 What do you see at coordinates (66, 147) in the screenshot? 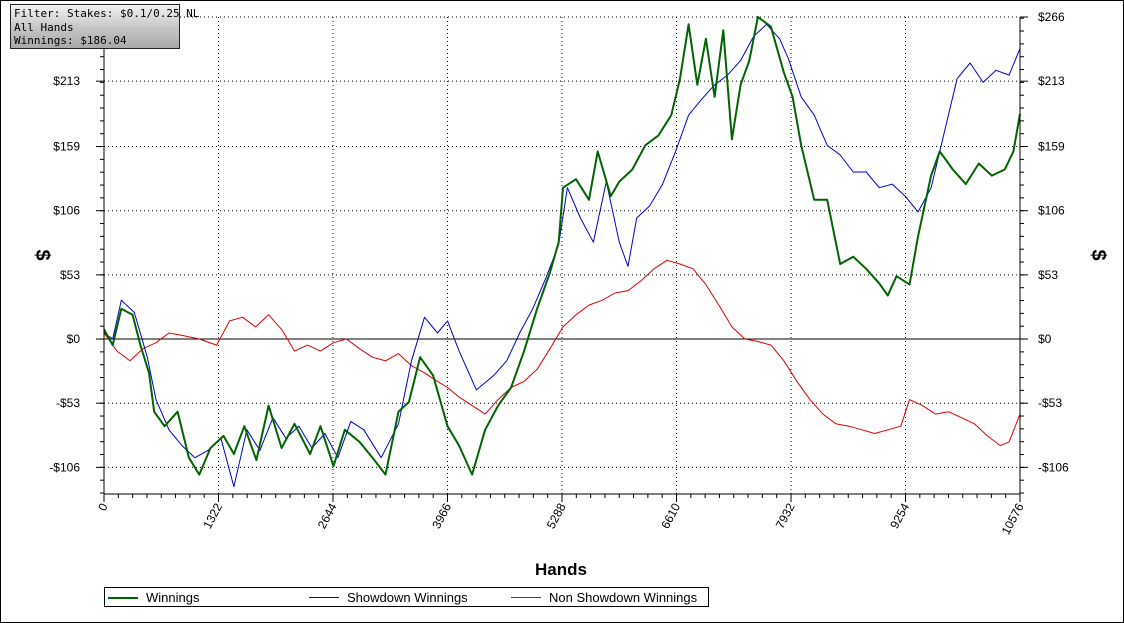
I see `y-tick-label-left: $159` at bounding box center [66, 147].